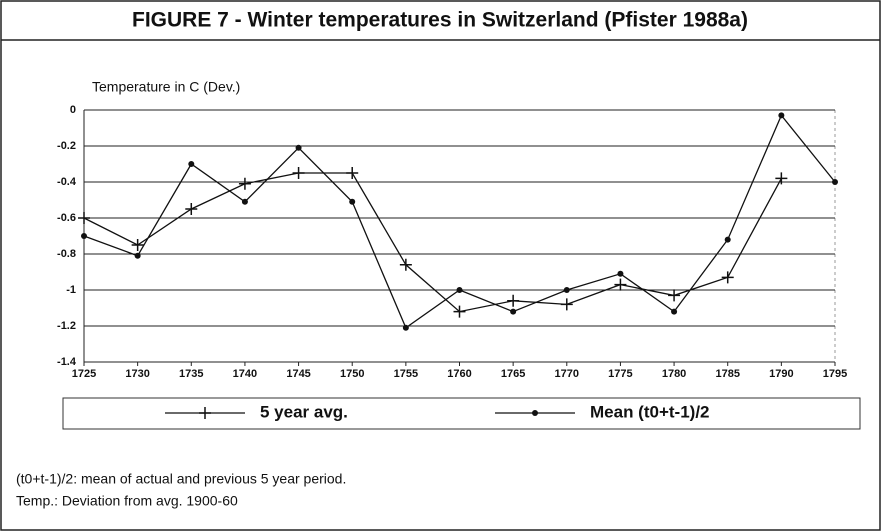 Image resolution: width=883 pixels, height=532 pixels. Describe the element at coordinates (513, 374) in the screenshot. I see `x-tick-label: 1765` at that location.